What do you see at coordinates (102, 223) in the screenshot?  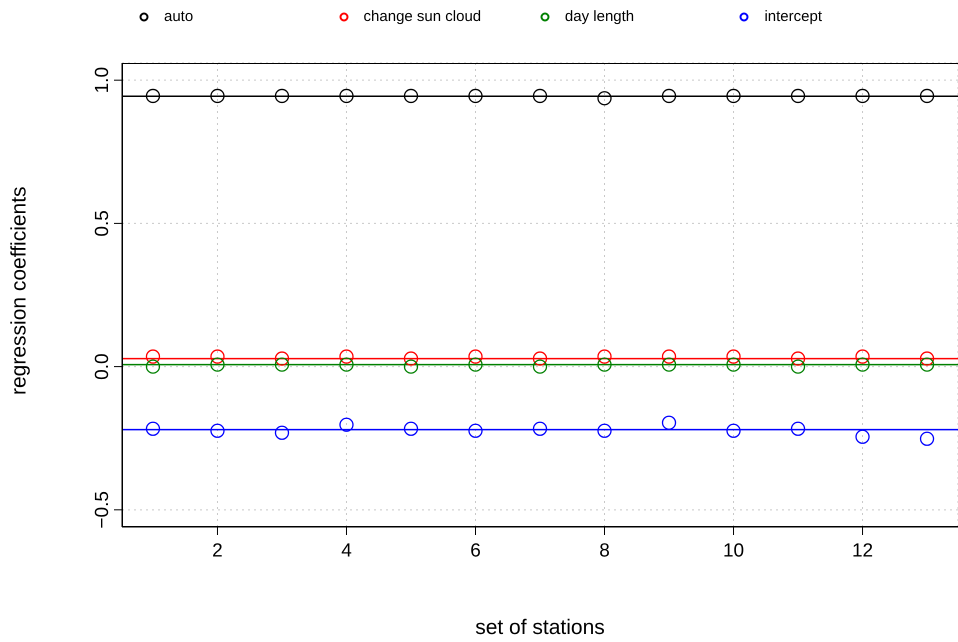 I see `y-tick-label: 0.5` at bounding box center [102, 223].